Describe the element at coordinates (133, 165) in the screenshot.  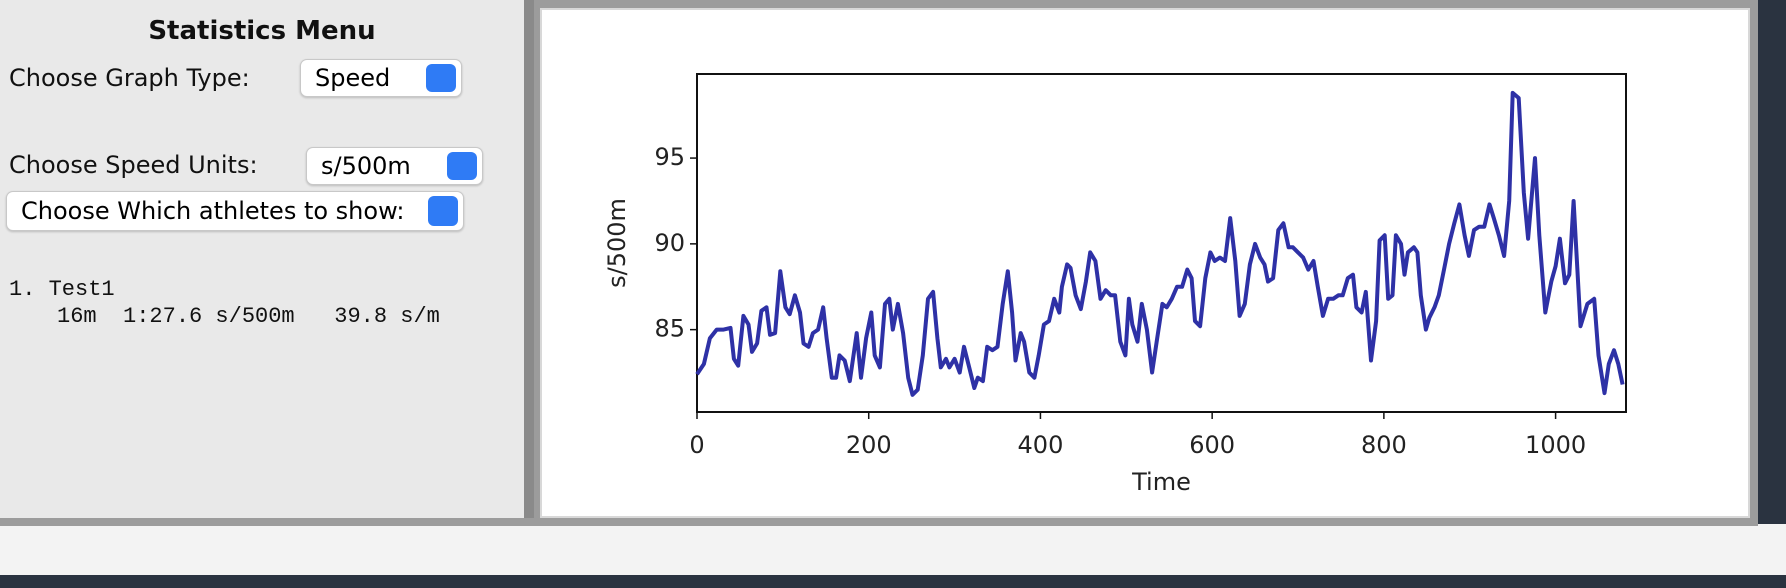
I see `units-label: Choose Speed Units:` at that location.